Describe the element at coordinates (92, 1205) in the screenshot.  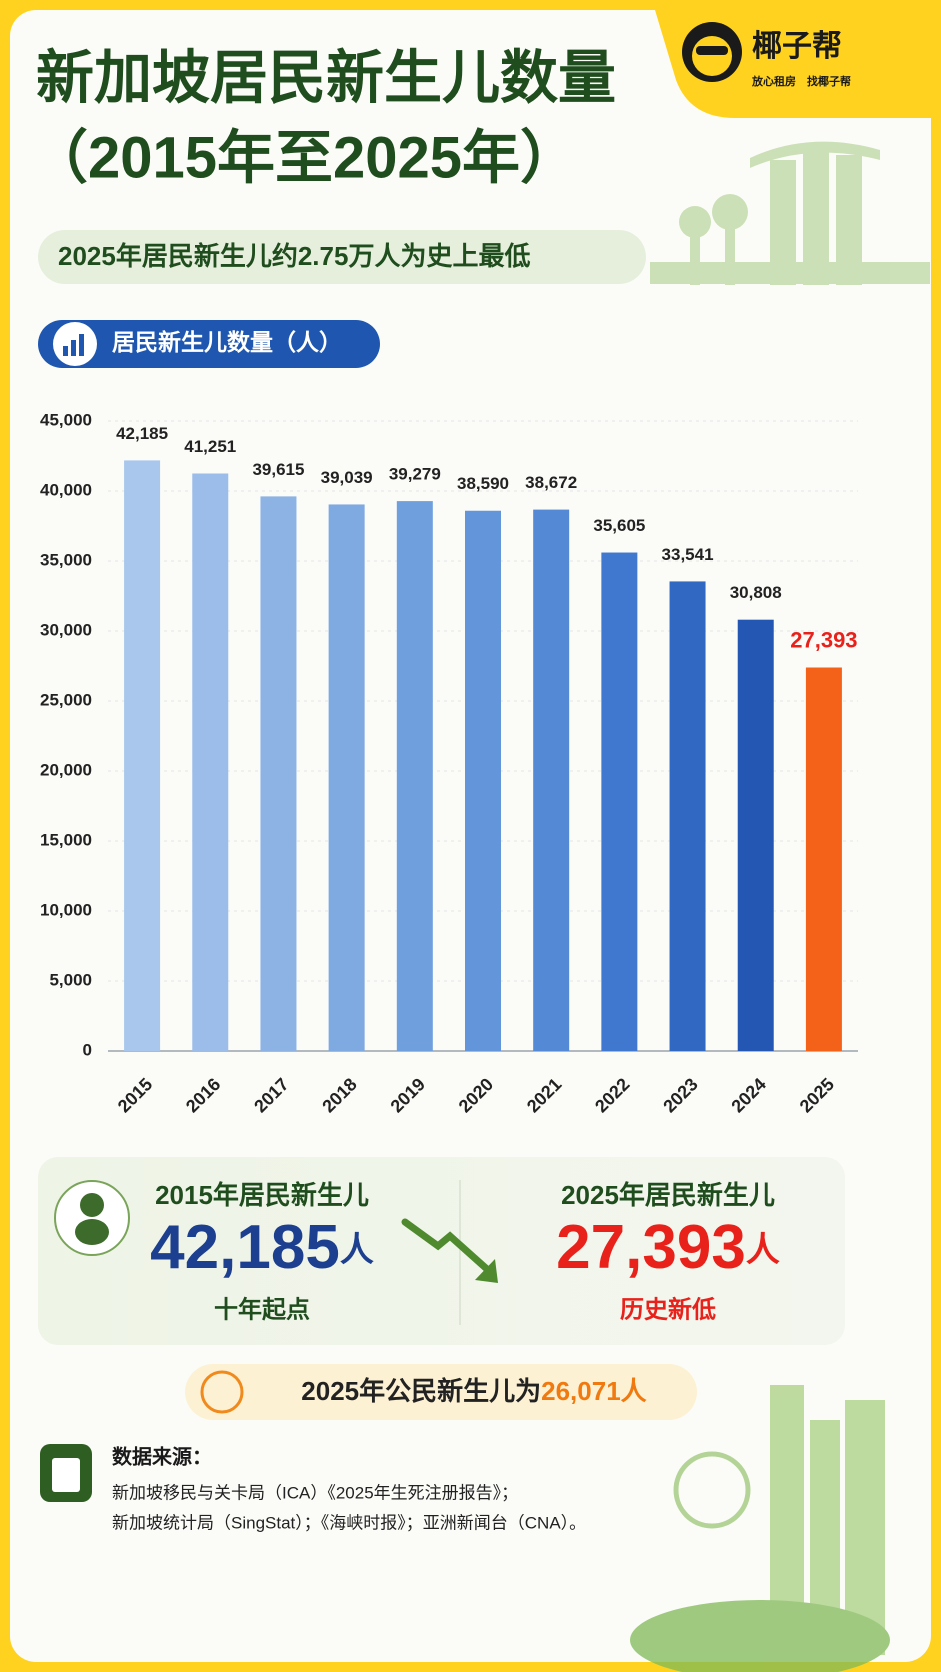
I see `baby-icon-head` at that location.